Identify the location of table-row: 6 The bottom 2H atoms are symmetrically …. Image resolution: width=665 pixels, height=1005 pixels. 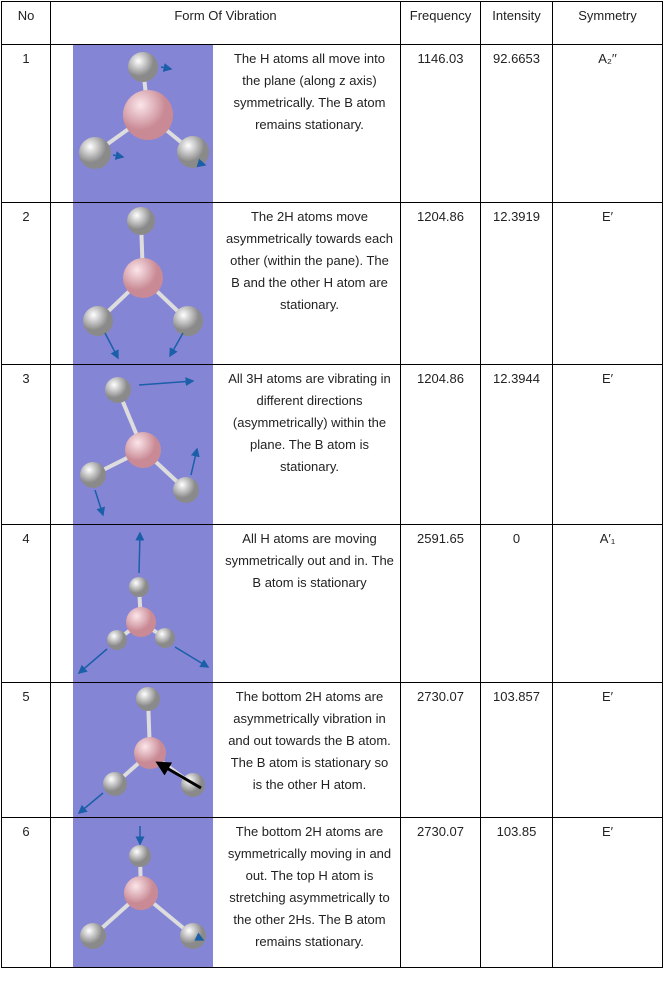
(332, 892).